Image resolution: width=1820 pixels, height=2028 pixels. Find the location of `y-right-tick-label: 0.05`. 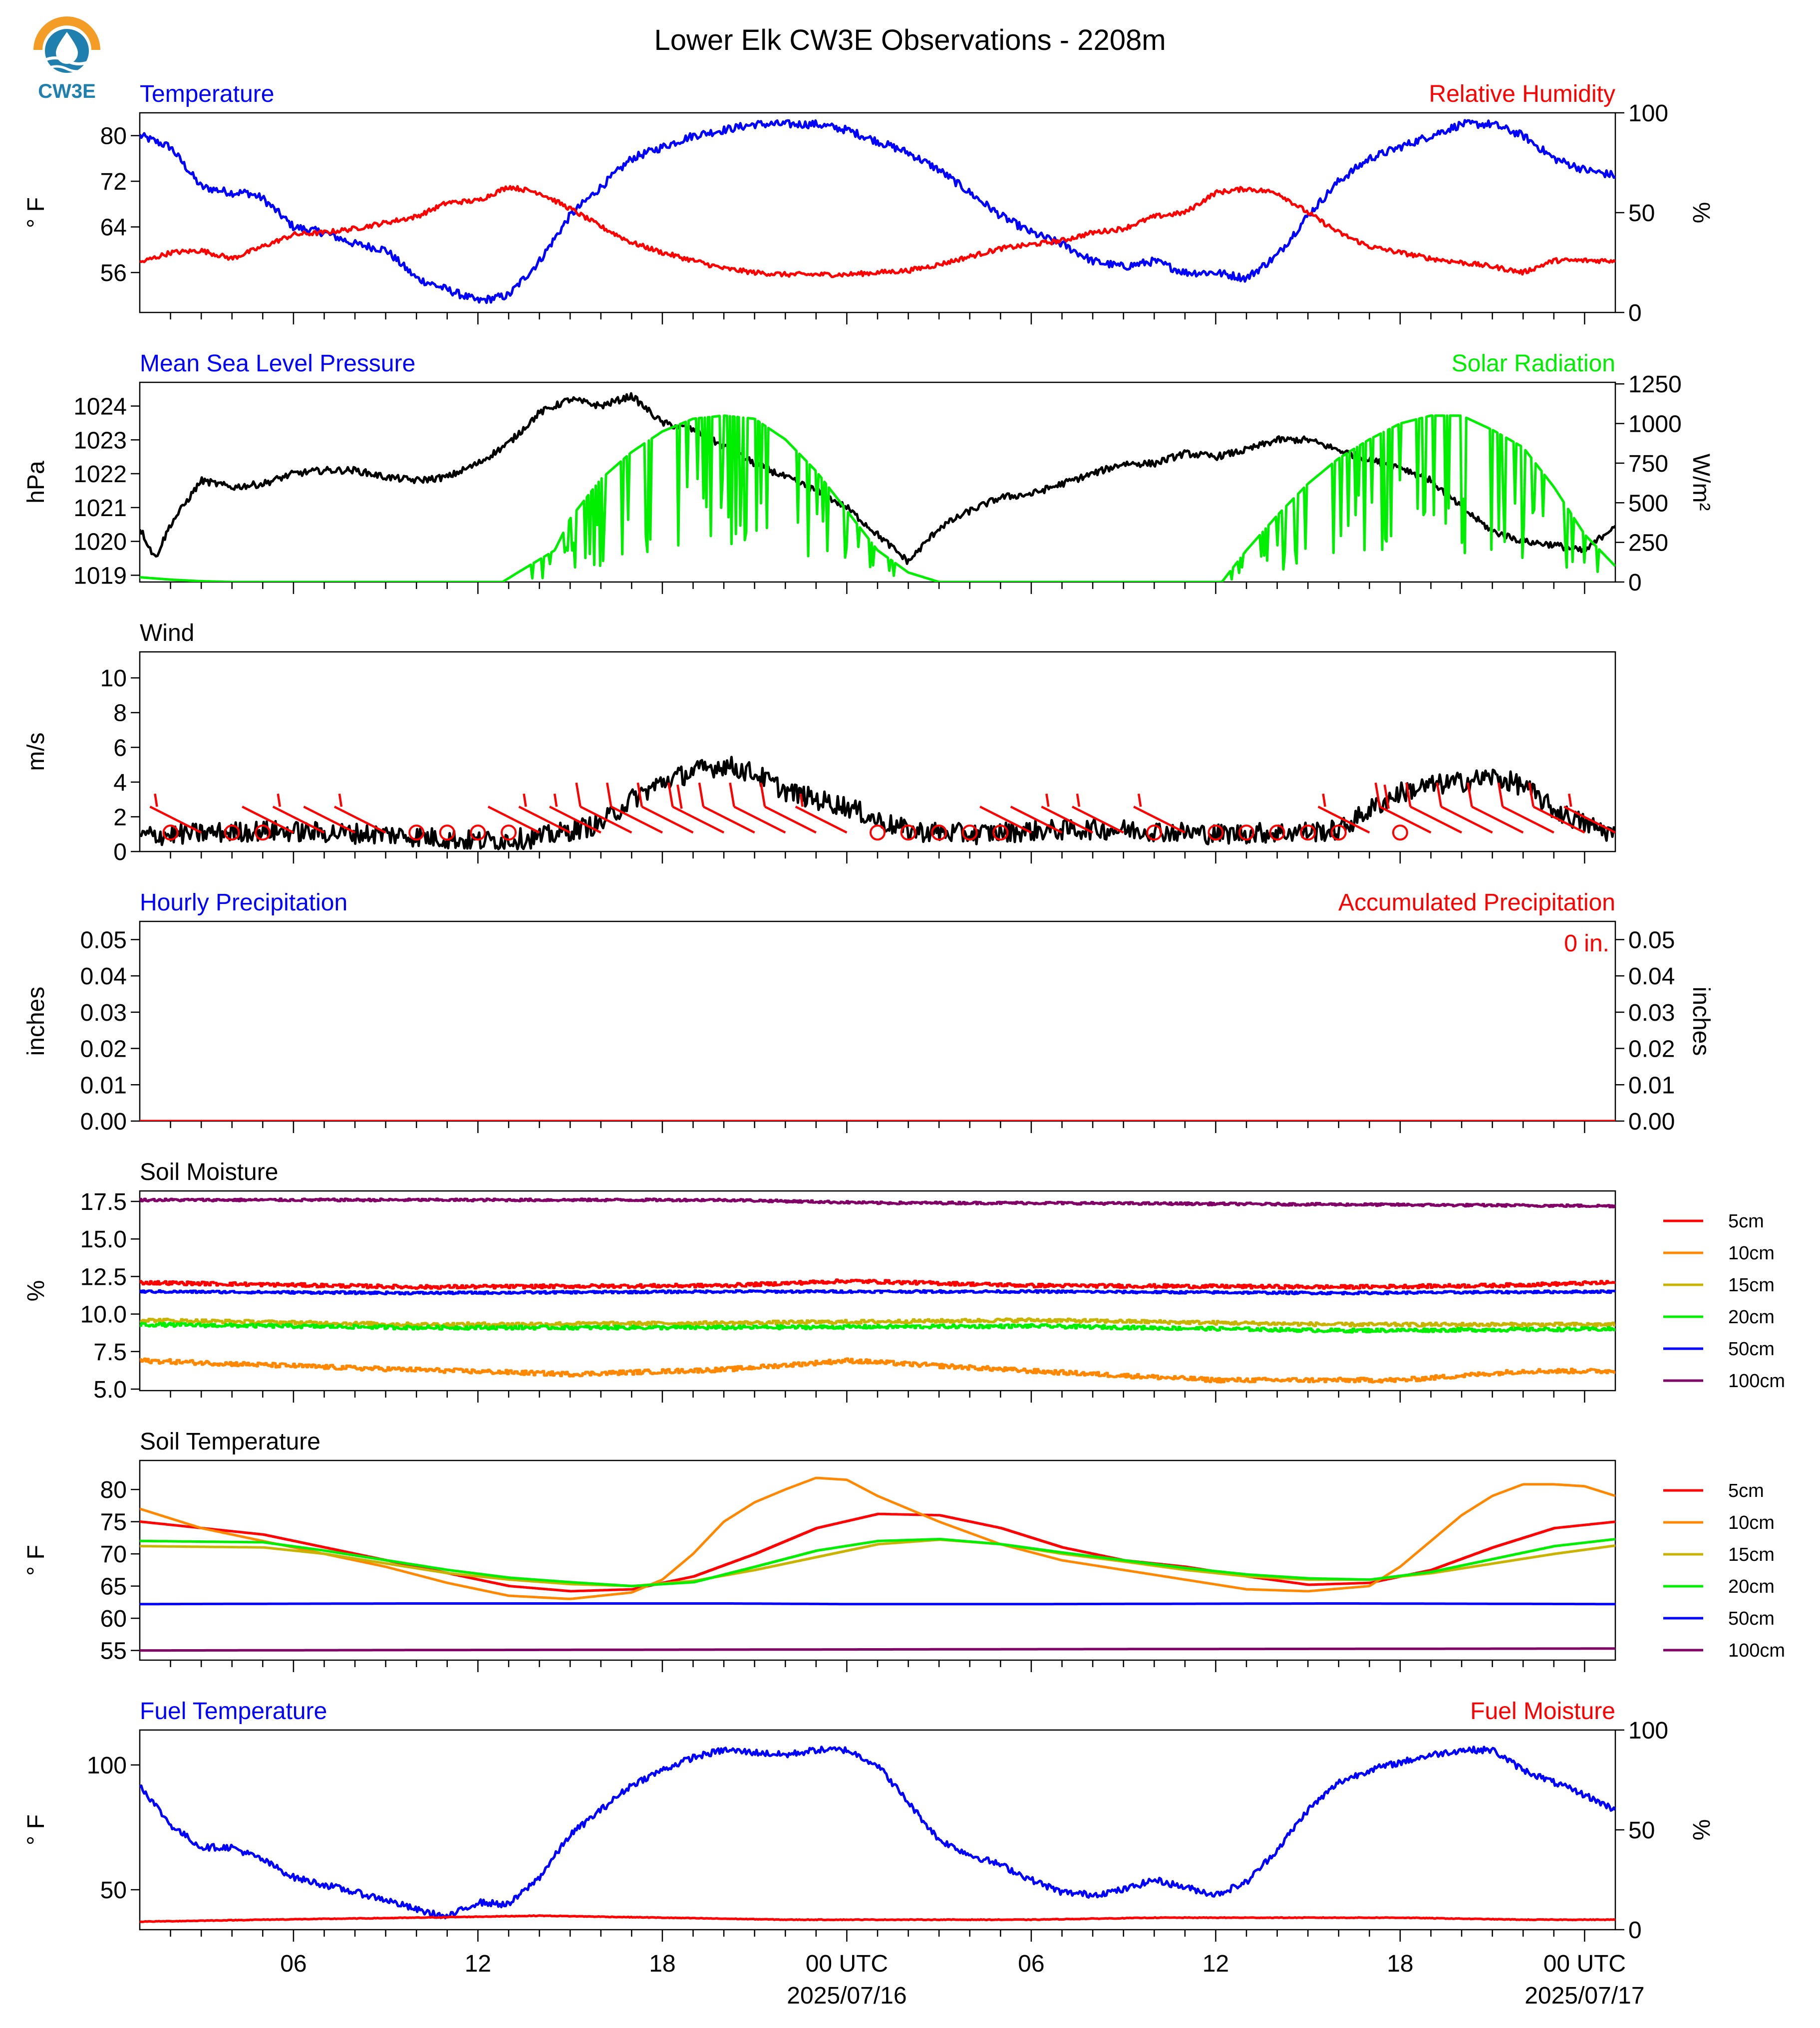

y-right-tick-label: 0.05 is located at coordinates (1651, 940).